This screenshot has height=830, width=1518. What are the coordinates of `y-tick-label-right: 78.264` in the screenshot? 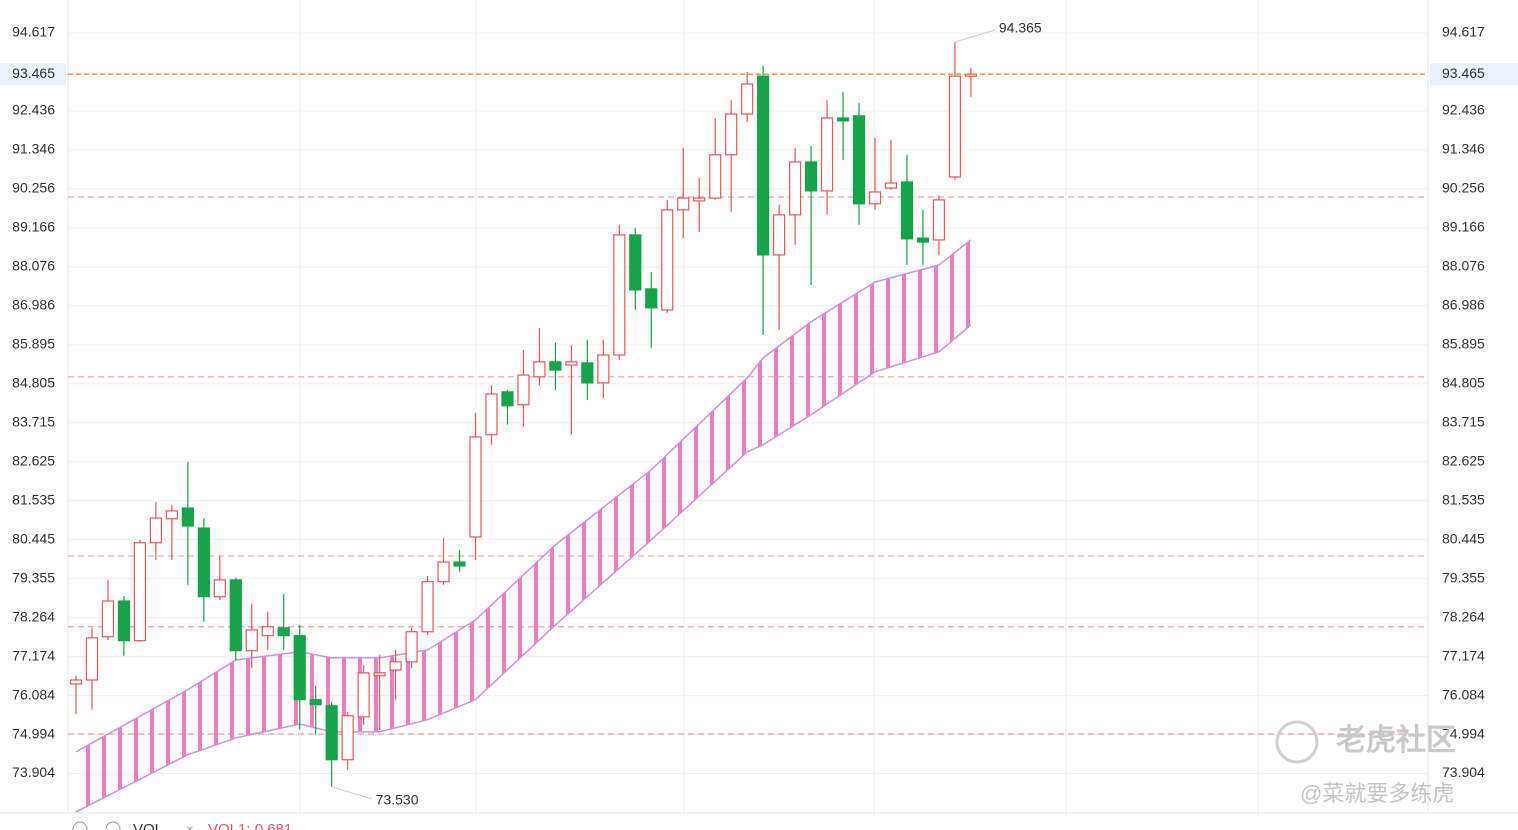 It's located at (1463, 616).